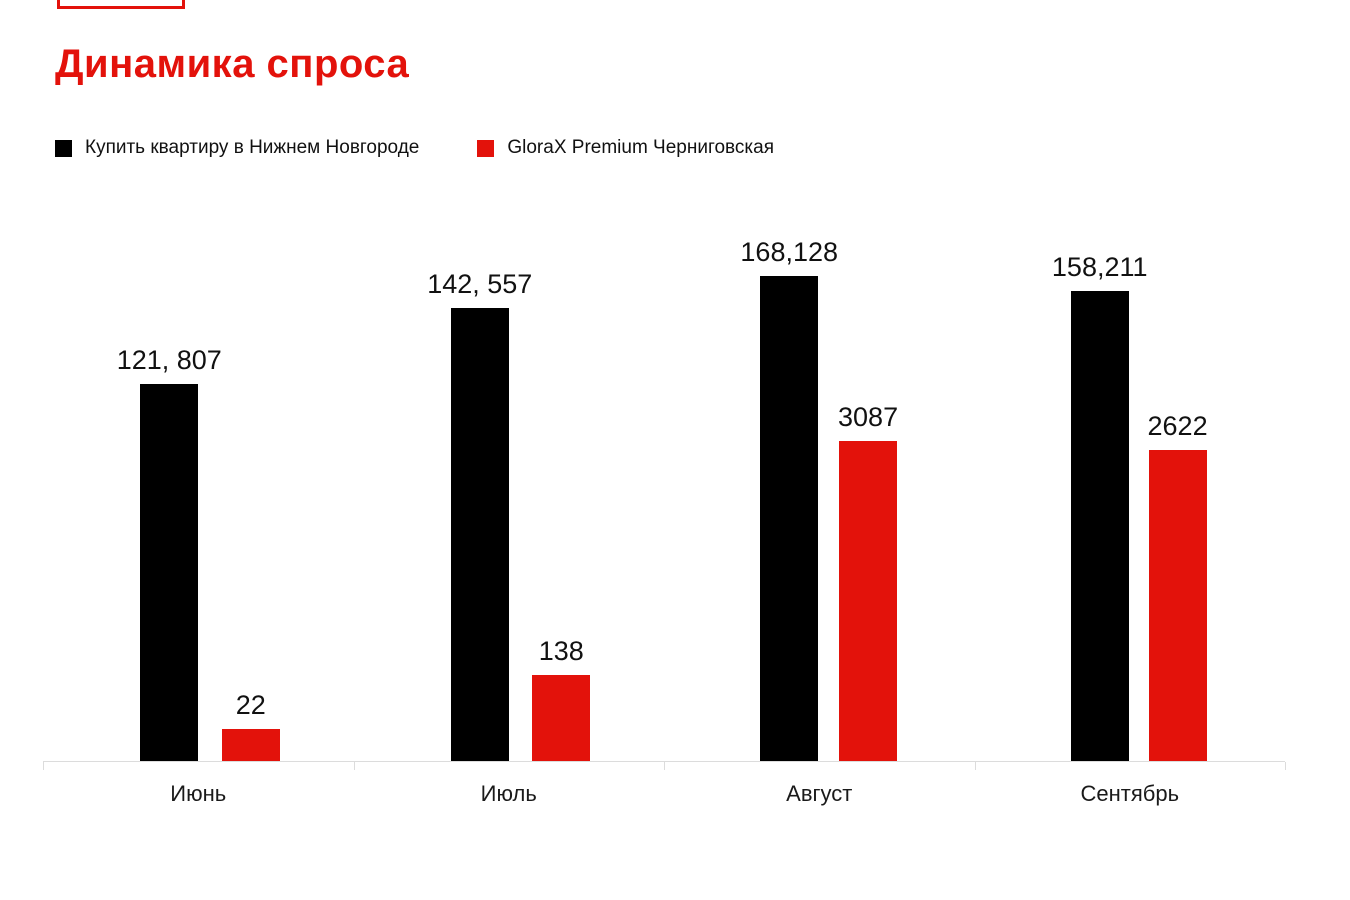 This screenshot has height=900, width=1350. Describe the element at coordinates (641, 147) in the screenshot. I see `legend-label-secondary: GloraX Premium Черниговская` at that location.